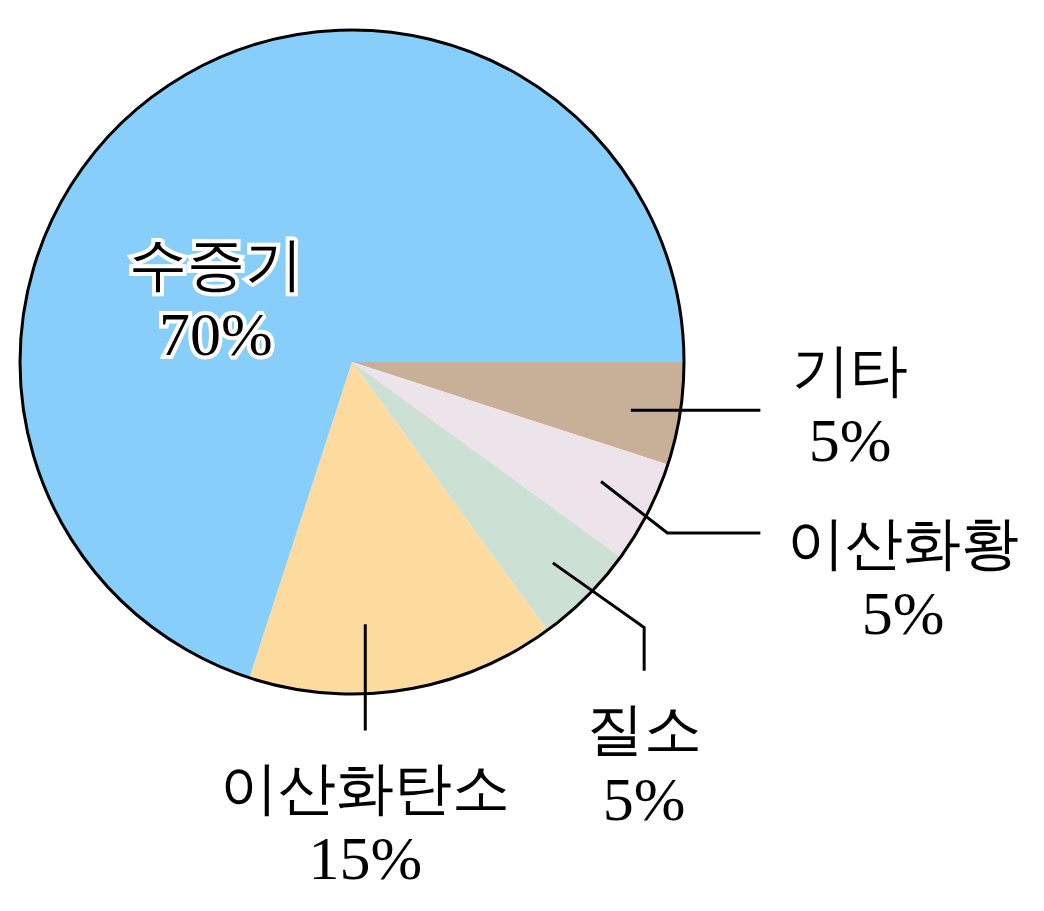 The width and height of the screenshot is (1044, 911). Describe the element at coordinates (850, 370) in the screenshot. I see `slice-label: 기타` at that location.